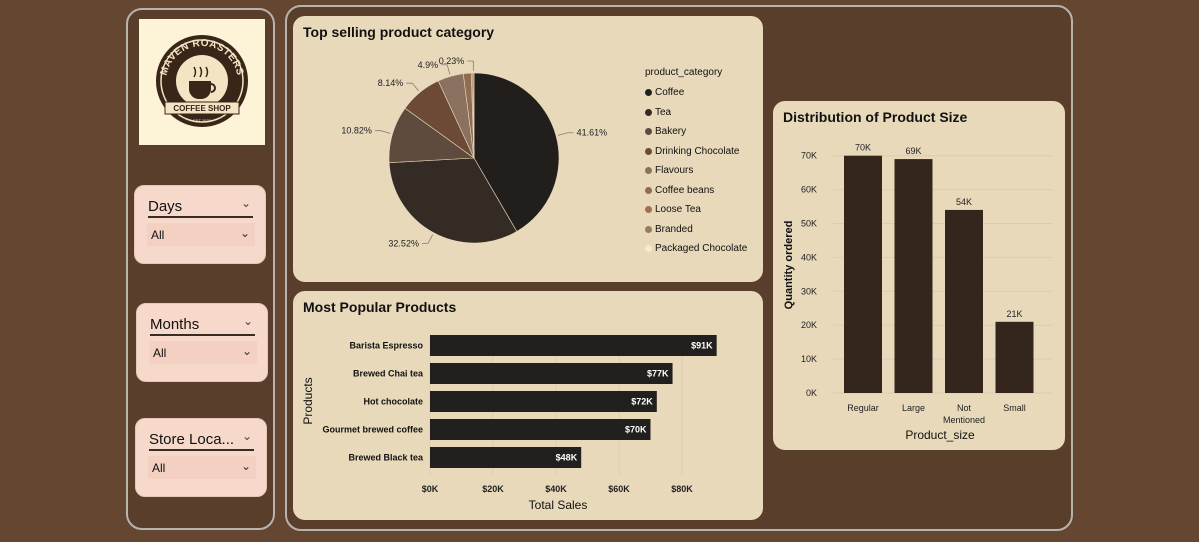 Image resolution: width=1199 pixels, height=542 pixels. What do you see at coordinates (674, 171) in the screenshot?
I see `legend-label: Flavours` at bounding box center [674, 171].